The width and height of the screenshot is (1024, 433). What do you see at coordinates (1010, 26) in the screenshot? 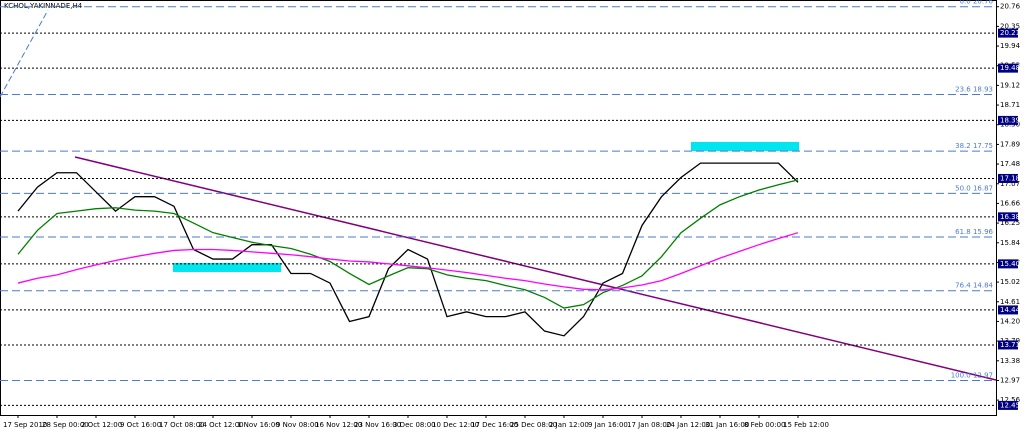
I see `y-tick-label: 20.35` at bounding box center [1010, 26].